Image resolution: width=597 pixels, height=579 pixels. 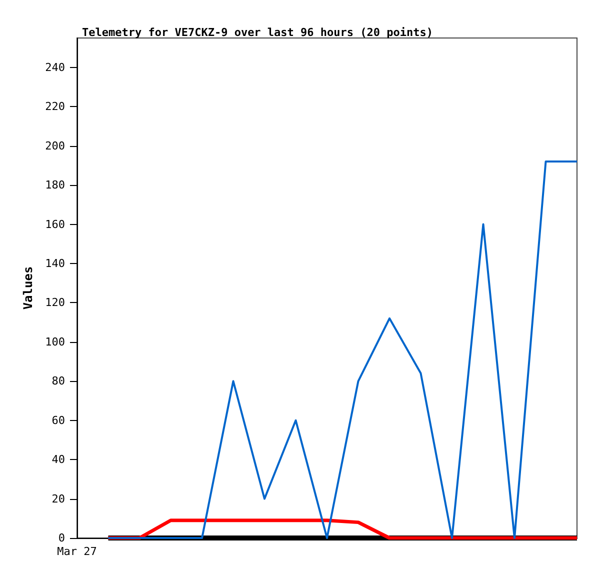 I want to click on y-tick-label: 180, so click(x=55, y=185).